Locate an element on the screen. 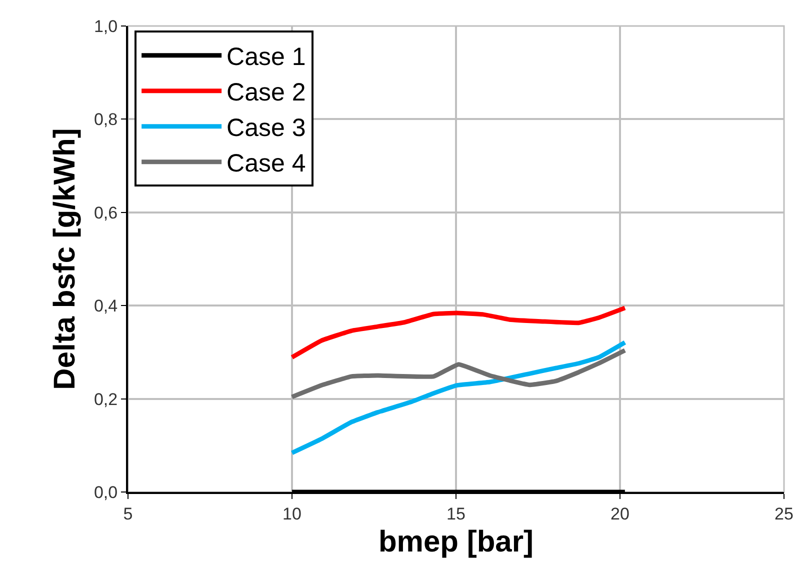 The height and width of the screenshot is (582, 806). x-tick-label: 25 is located at coordinates (784, 514).